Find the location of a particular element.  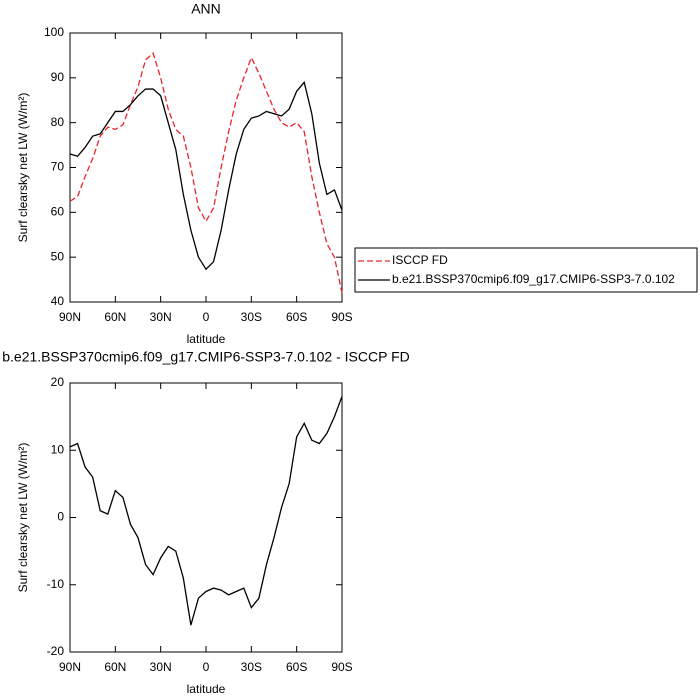

y-tick-label: 10 is located at coordinates (58, 449).